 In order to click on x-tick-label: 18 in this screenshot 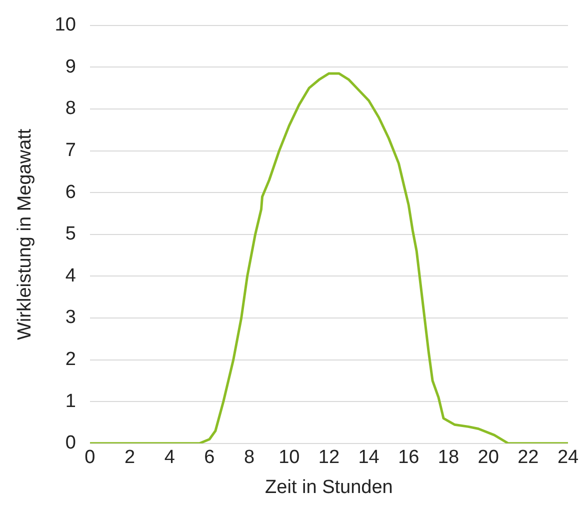, I will do `click(449, 457)`.